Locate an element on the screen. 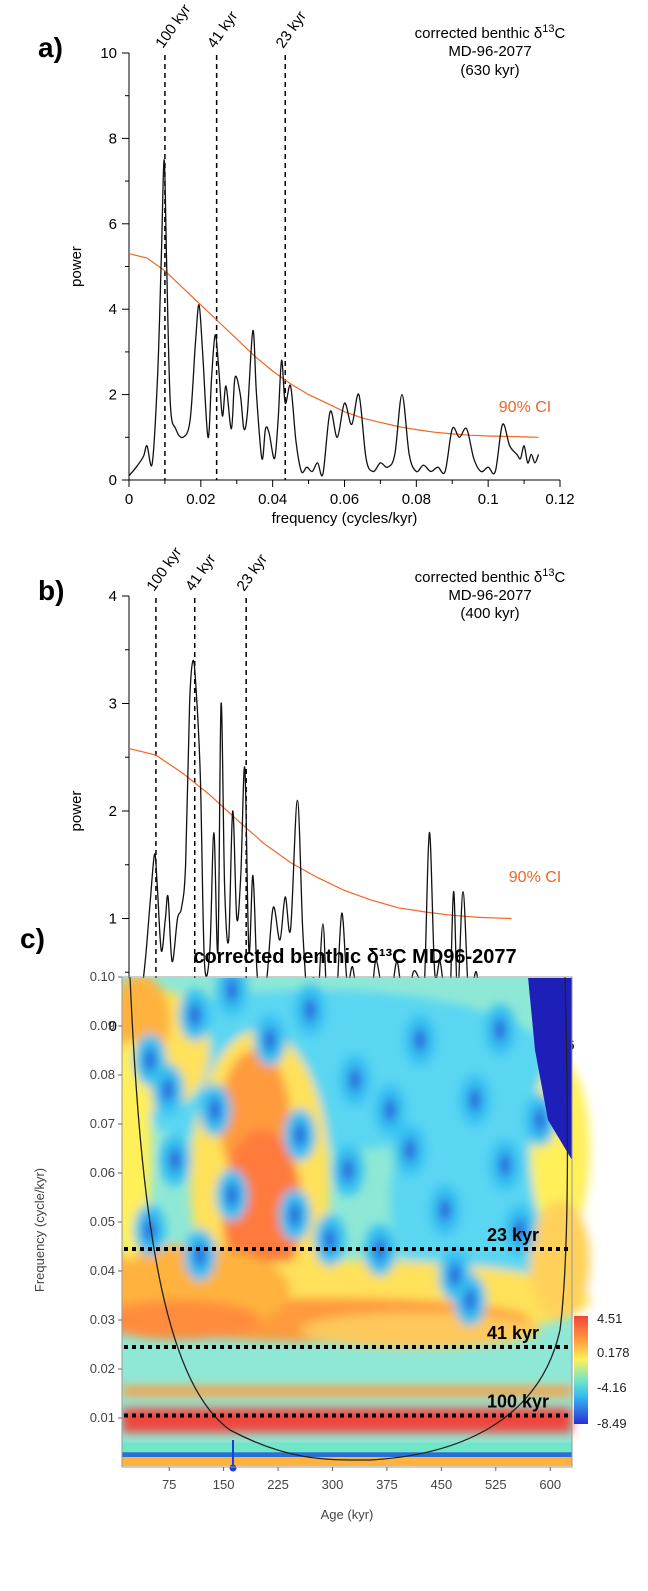  y-tick-label: 1 is located at coordinates (113, 919).